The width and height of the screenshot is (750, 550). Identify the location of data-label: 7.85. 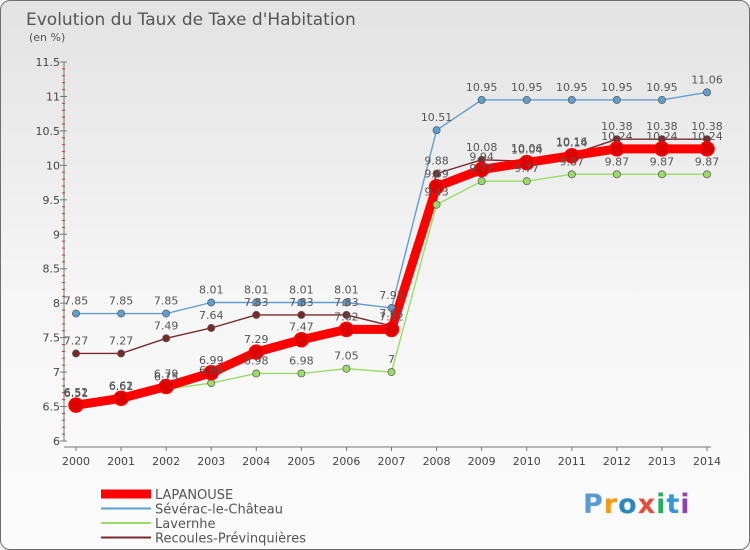
(166, 301).